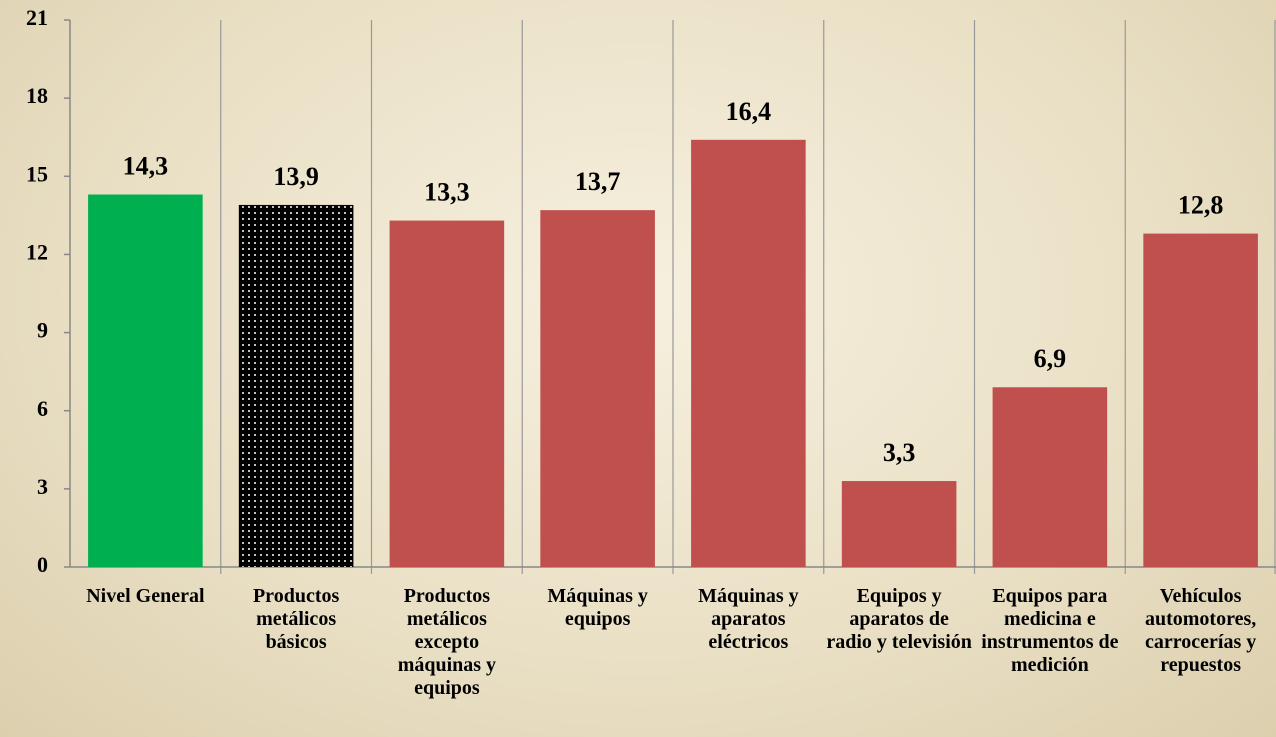 The height and width of the screenshot is (737, 1276). What do you see at coordinates (597, 607) in the screenshot?
I see `x-tick-label: Máquinas y equipos` at bounding box center [597, 607].